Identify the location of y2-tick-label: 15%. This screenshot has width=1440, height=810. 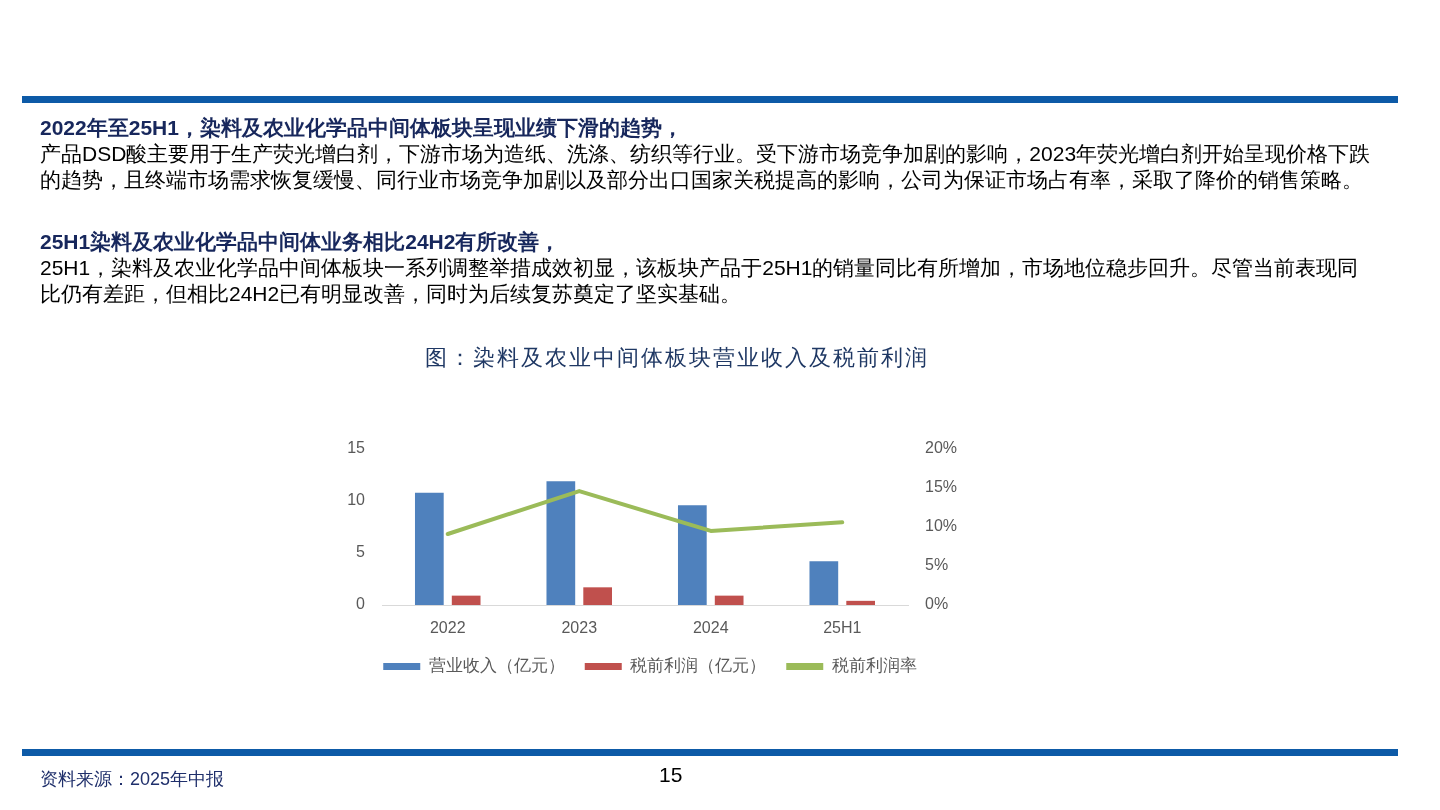
(941, 487).